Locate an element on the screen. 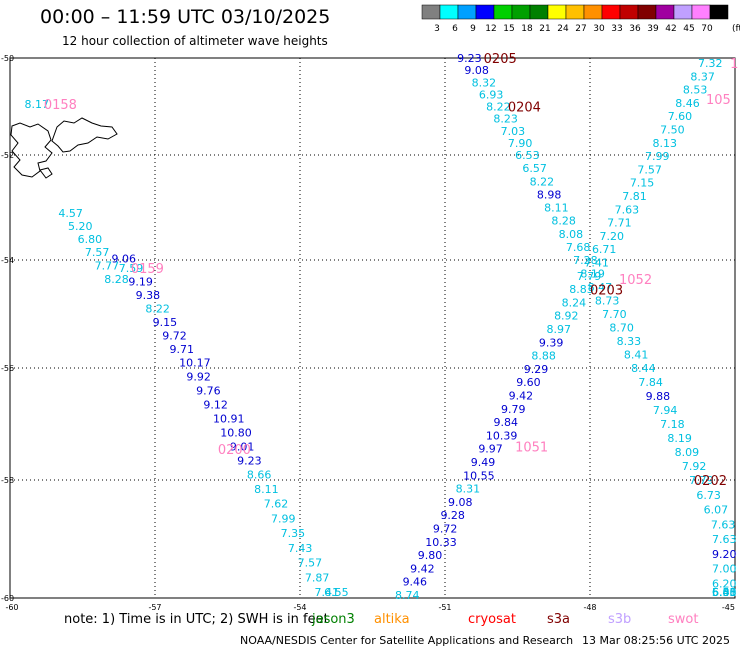 This screenshot has height=650, width=740. wave-height-value: 8.17 is located at coordinates (37, 104).